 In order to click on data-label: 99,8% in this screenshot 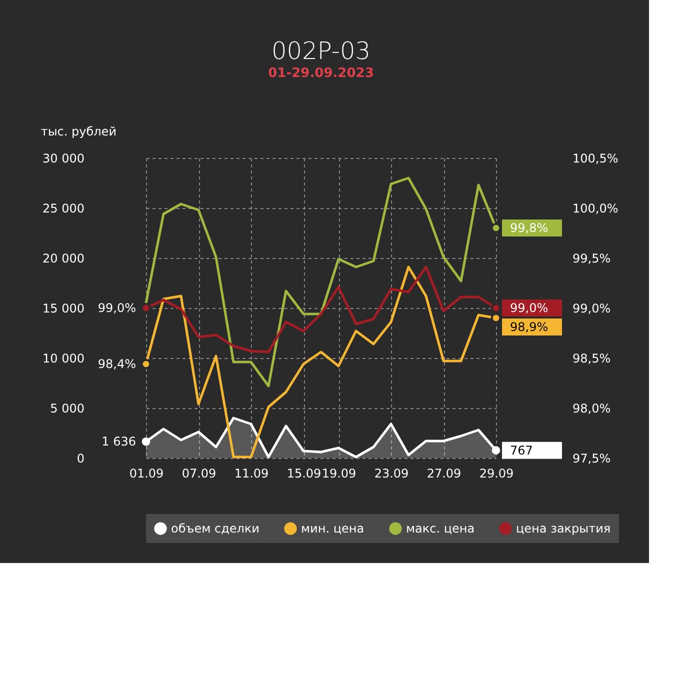, I will do `click(529, 228)`.